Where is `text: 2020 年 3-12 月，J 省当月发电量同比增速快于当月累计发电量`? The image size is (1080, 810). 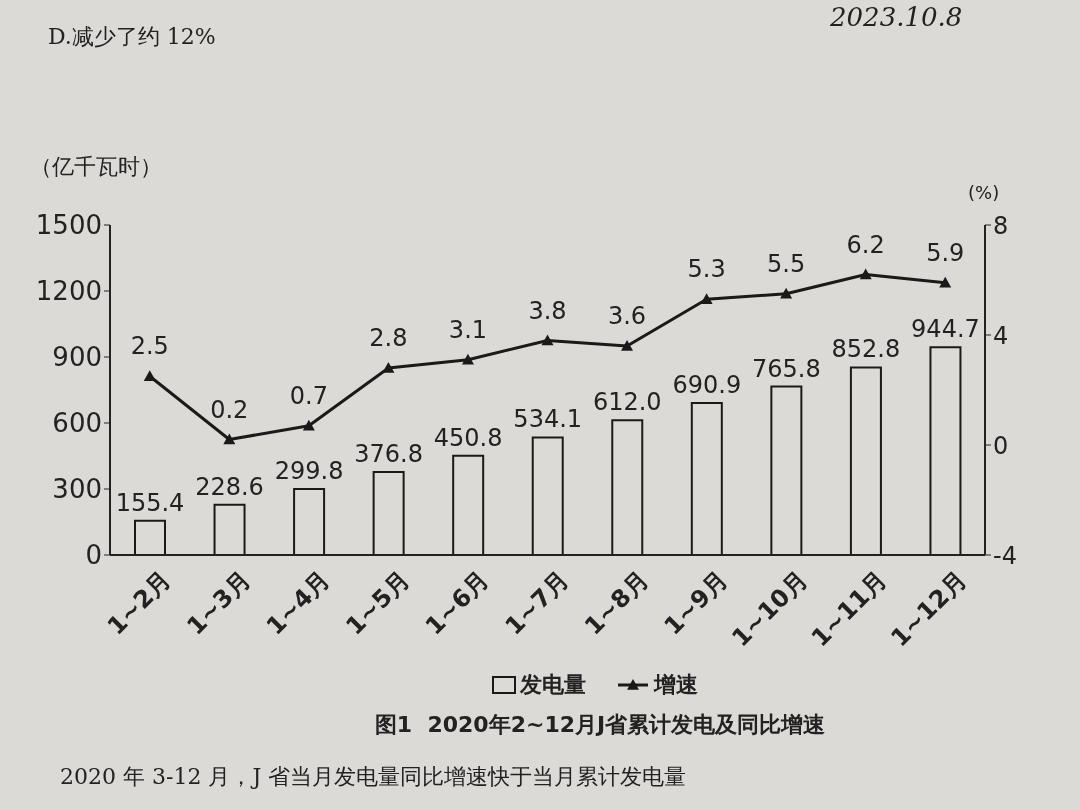
text: 2020 年 3-12 月，J 省当月发电量同比增速快于当月累计发电量 is located at coordinates (373, 777).